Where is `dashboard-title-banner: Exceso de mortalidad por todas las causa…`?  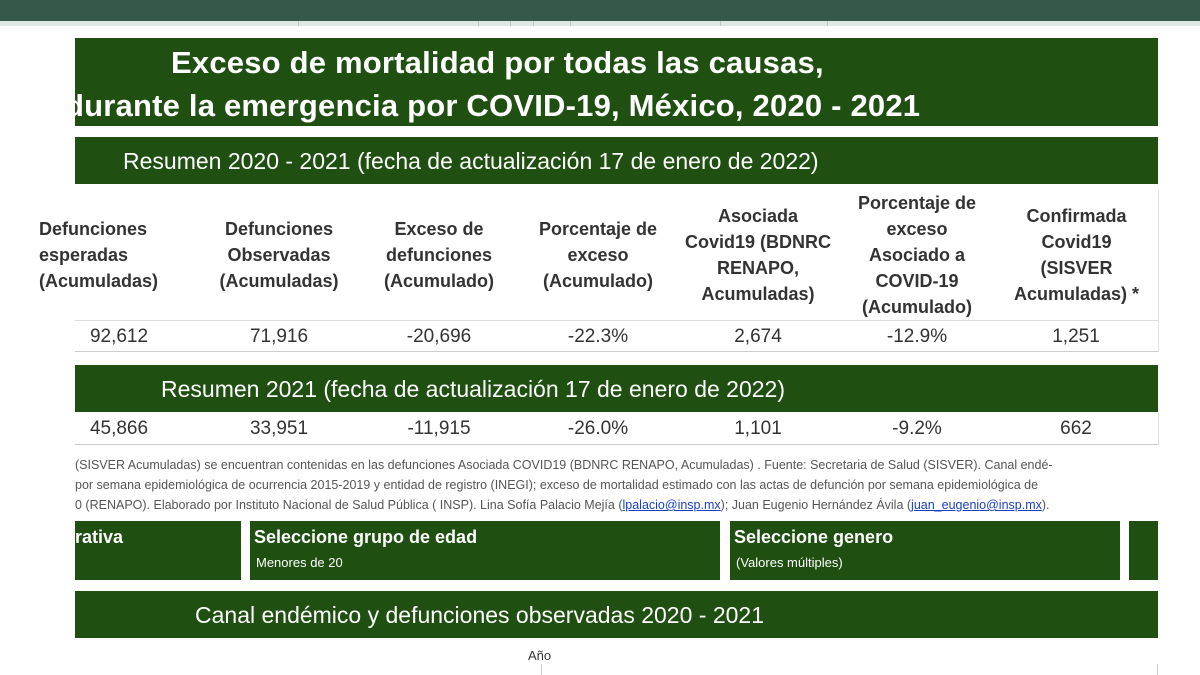 dashboard-title-banner: Exceso de mortalidad por todas las causa… is located at coordinates (616, 82).